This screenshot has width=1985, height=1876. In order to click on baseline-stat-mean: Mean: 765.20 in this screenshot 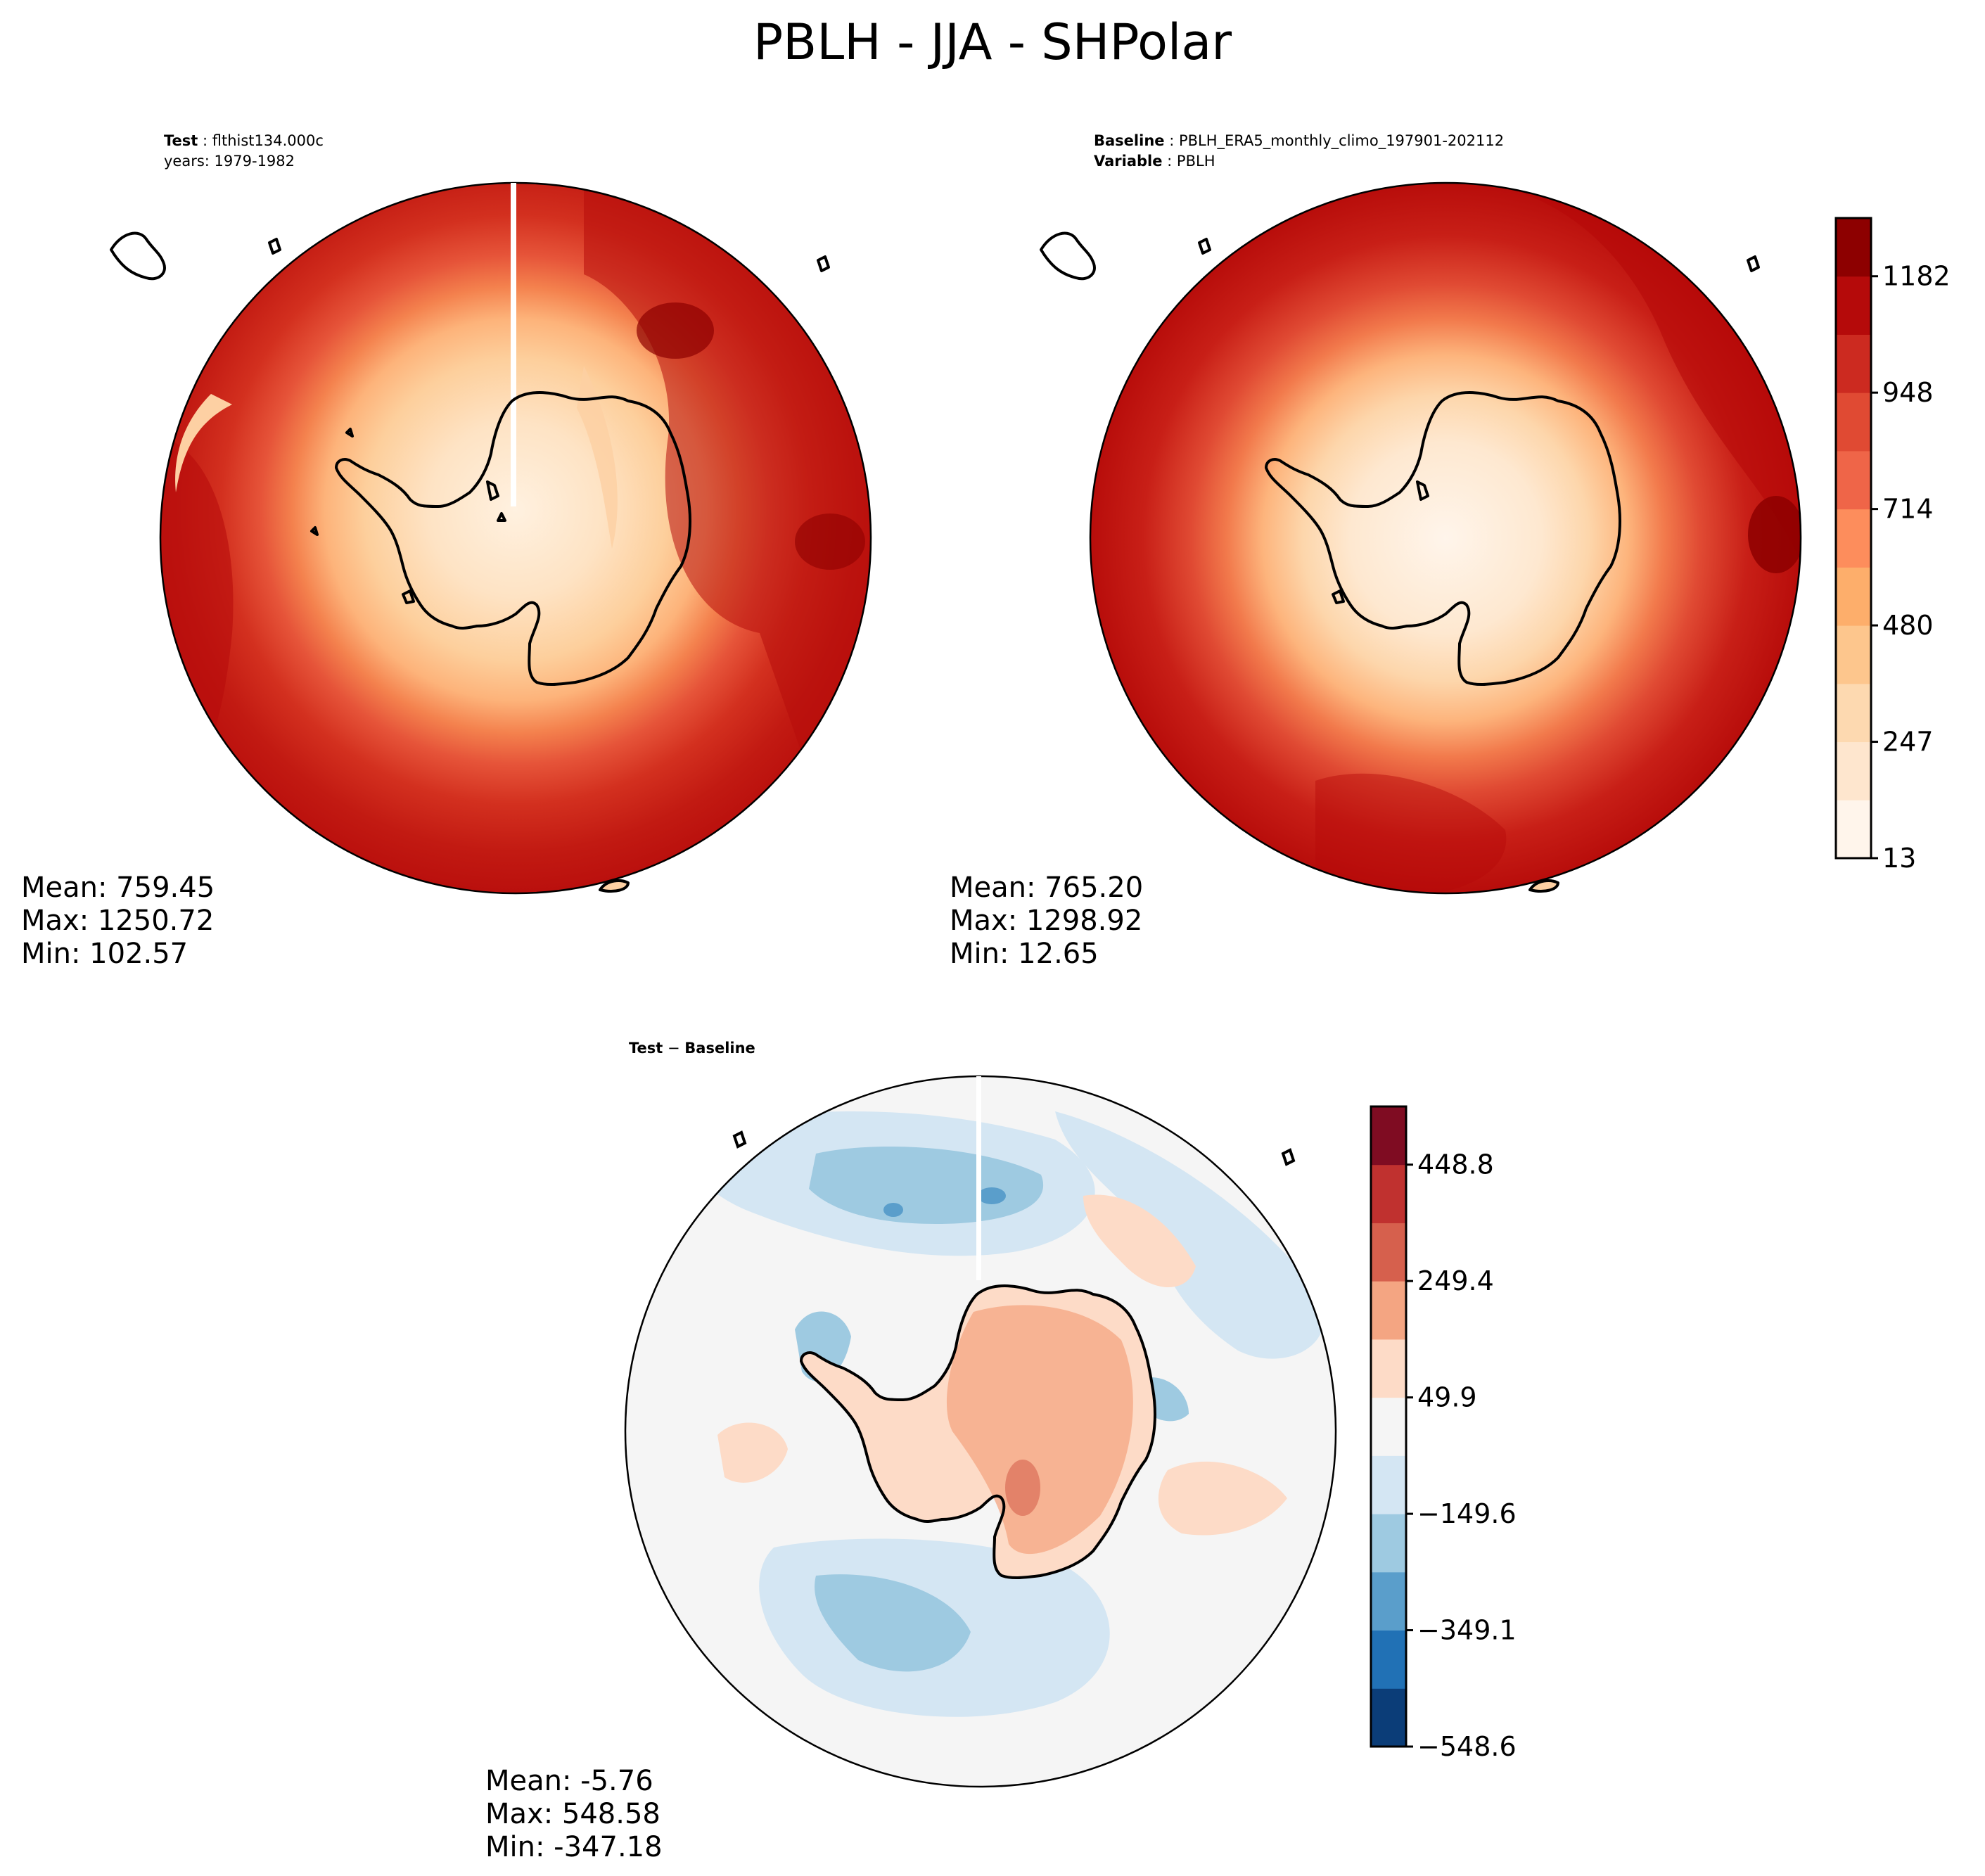, I will do `click(1046, 888)`.